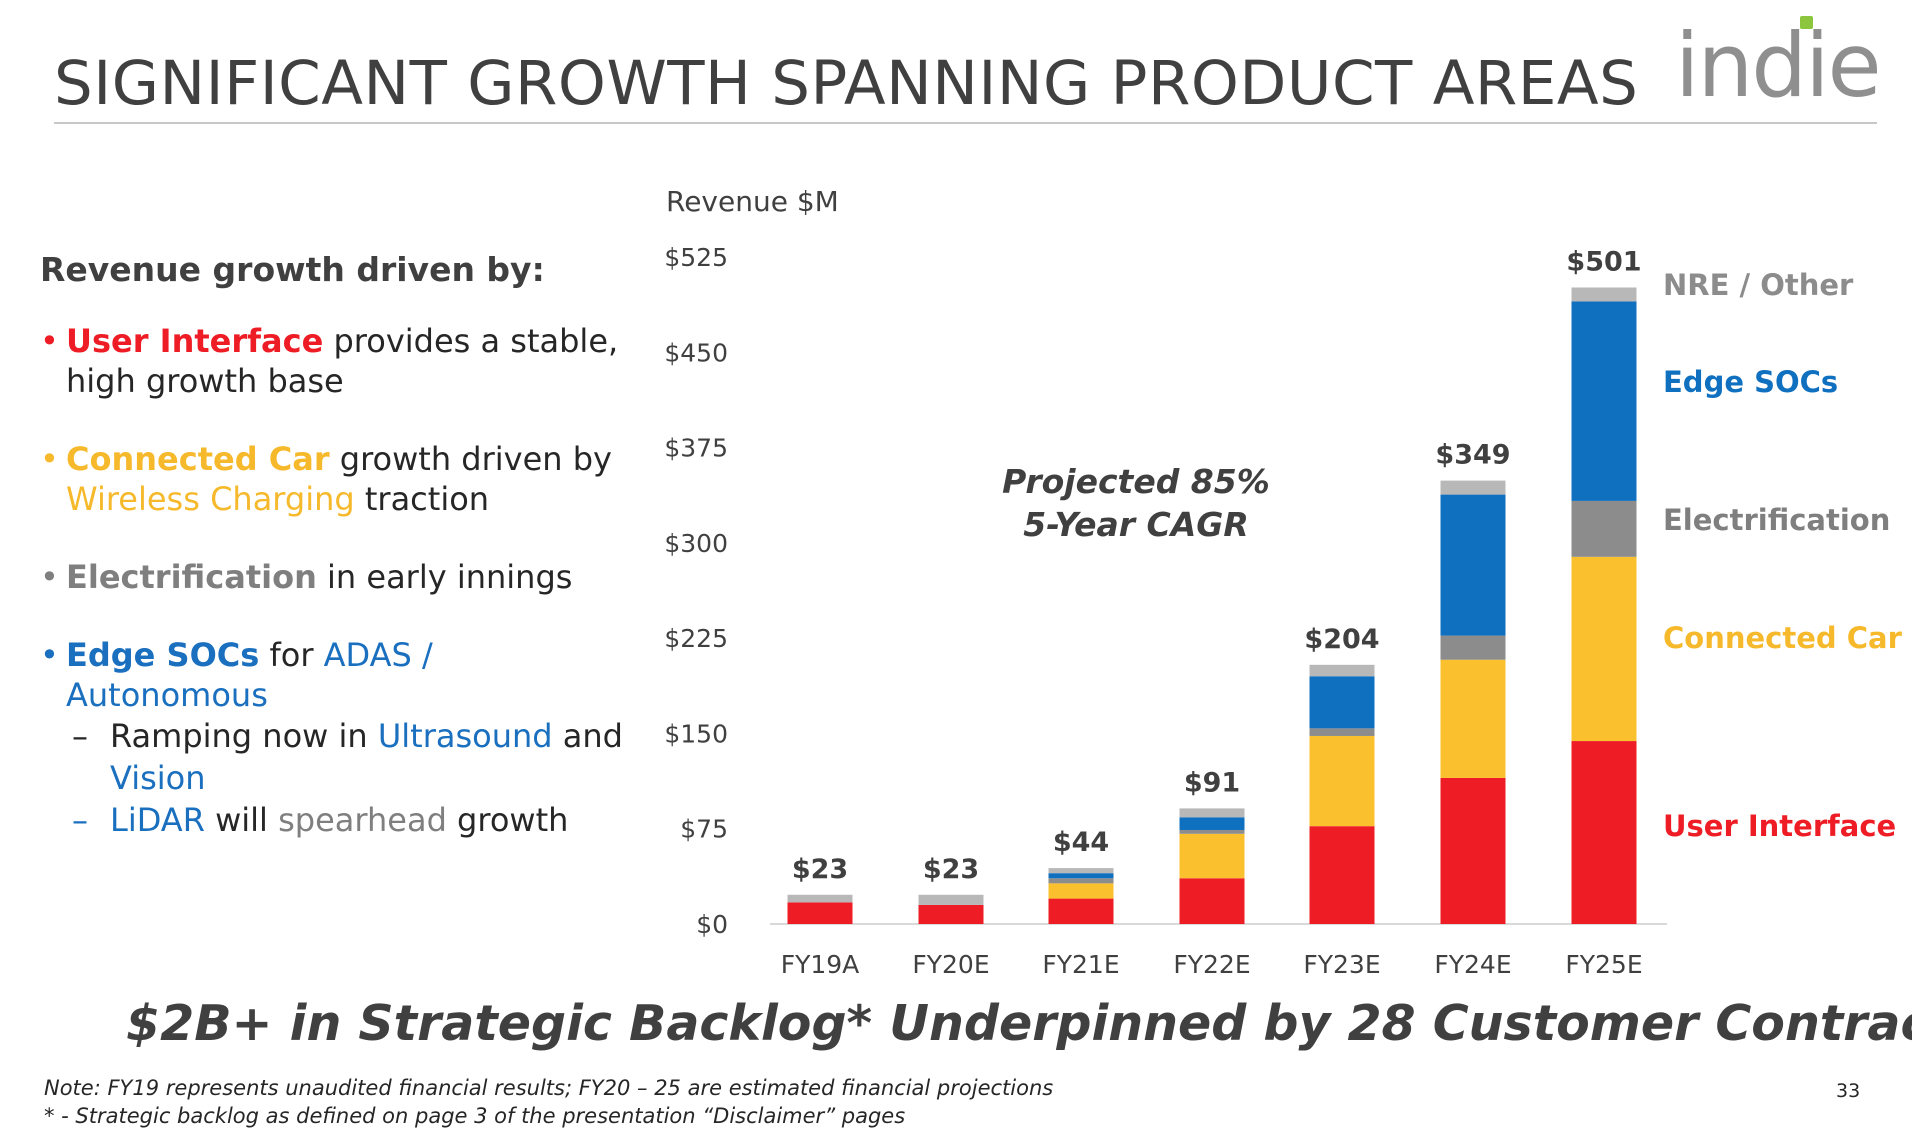 The height and width of the screenshot is (1128, 1912). Describe the element at coordinates (1472, 455) in the screenshot. I see `bar-total-label: $349` at that location.